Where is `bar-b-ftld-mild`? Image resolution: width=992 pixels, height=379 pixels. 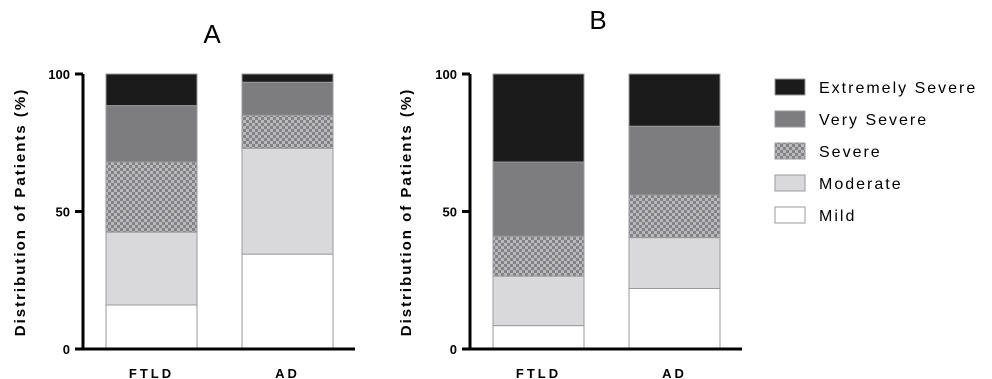 bar-b-ftld-mild is located at coordinates (538, 337).